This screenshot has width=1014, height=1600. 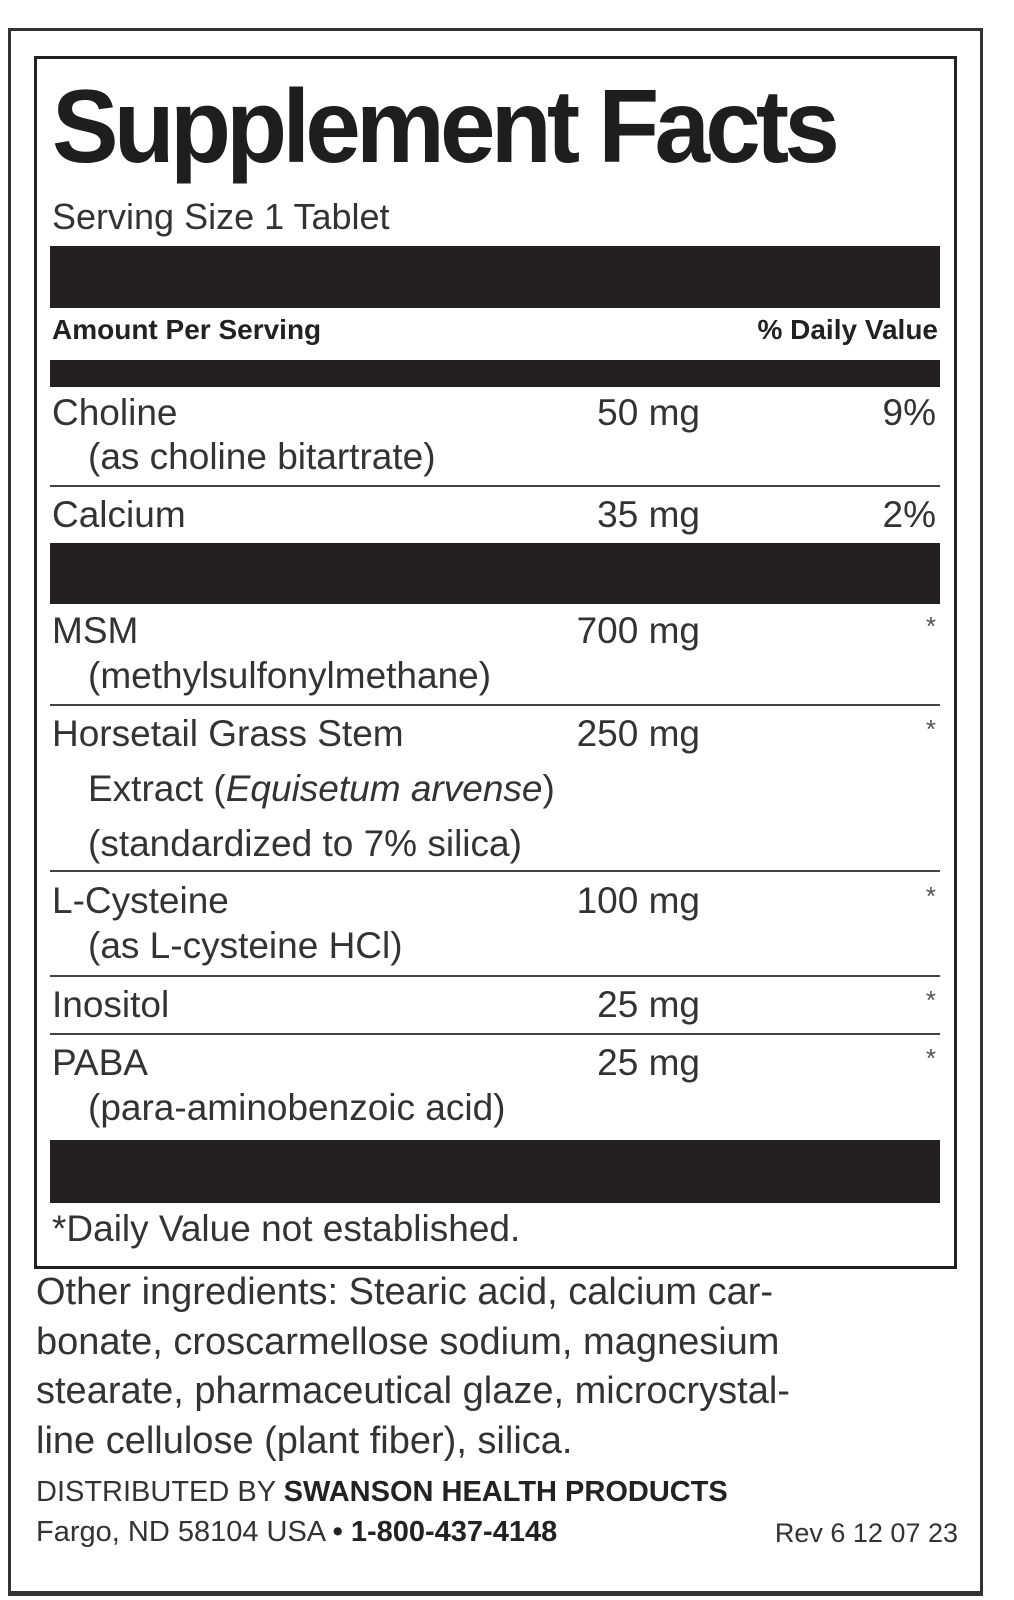 I want to click on nutrient-name: Choline, so click(x=115, y=412).